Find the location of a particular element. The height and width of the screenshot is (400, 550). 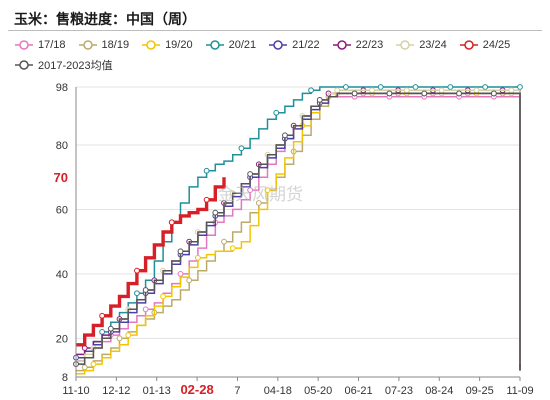

x-tick-label: 05-20 is located at coordinates (318, 391).